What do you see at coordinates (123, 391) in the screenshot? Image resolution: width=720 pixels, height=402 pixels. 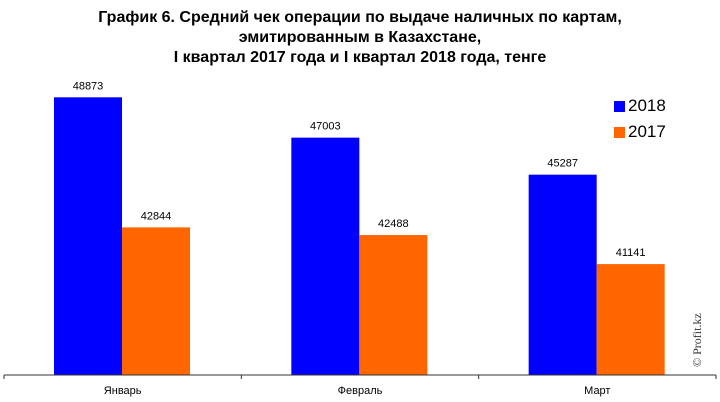 I see `x-tick-label: Январь` at bounding box center [123, 391].